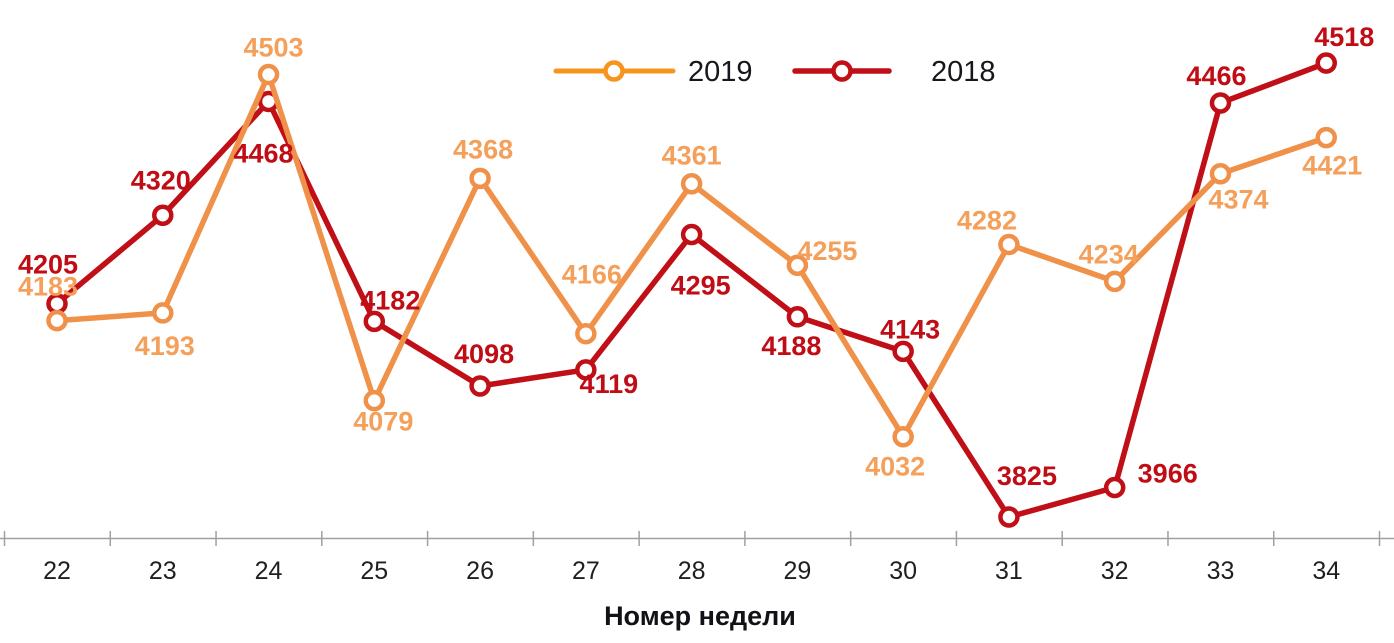  I want to click on x-tick-label: 23, so click(163, 571).